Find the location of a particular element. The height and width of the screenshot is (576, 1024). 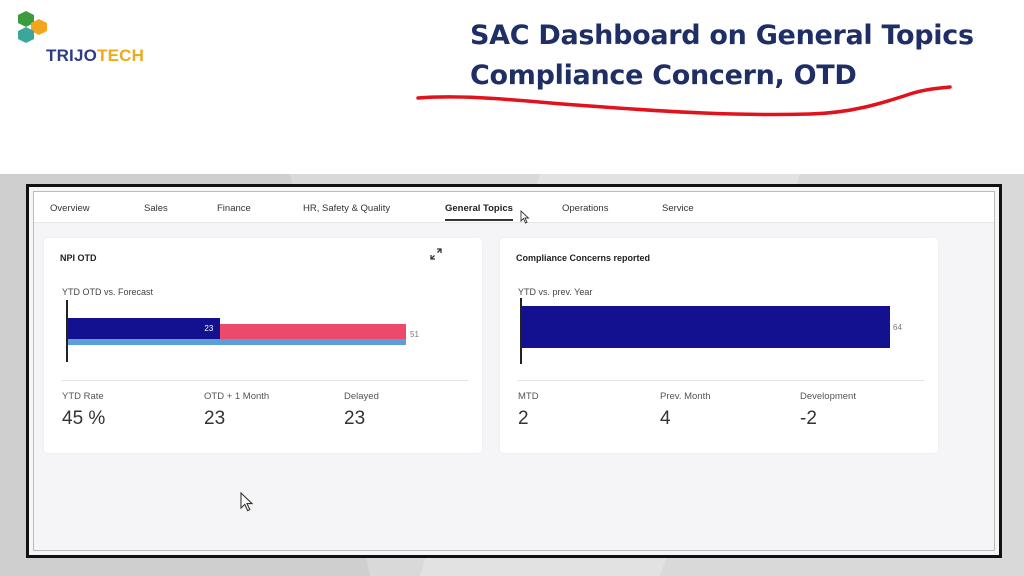

card-title: NPI OTD is located at coordinates (78, 258).